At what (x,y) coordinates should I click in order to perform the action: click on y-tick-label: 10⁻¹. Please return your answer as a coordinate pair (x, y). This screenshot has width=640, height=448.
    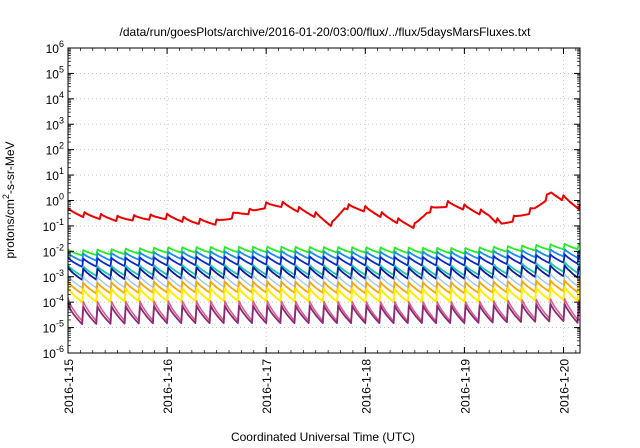
    Looking at the image, I should click on (53, 225).